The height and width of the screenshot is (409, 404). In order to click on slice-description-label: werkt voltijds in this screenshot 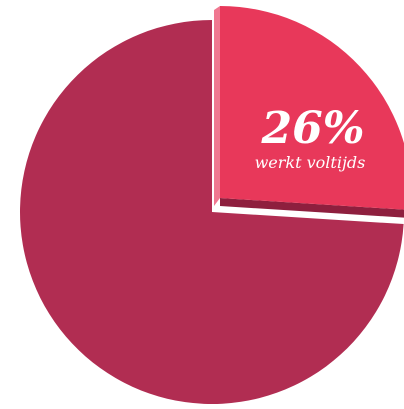, I will do `click(310, 162)`.